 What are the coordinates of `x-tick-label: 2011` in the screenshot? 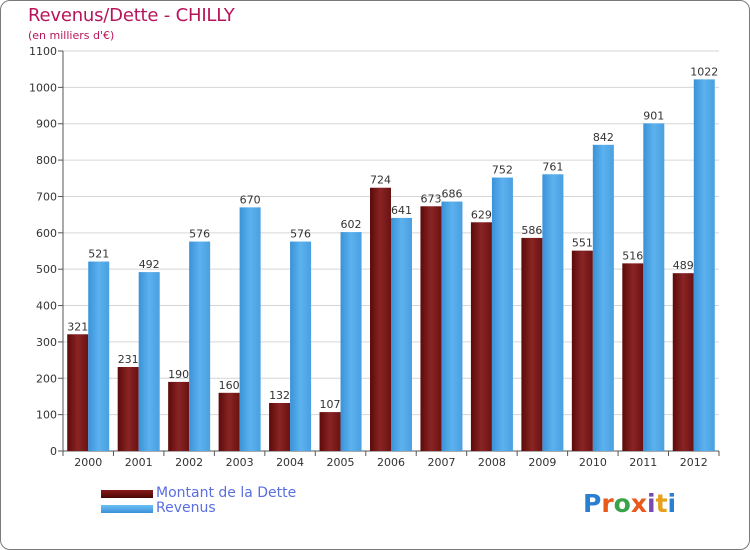 It's located at (643, 462).